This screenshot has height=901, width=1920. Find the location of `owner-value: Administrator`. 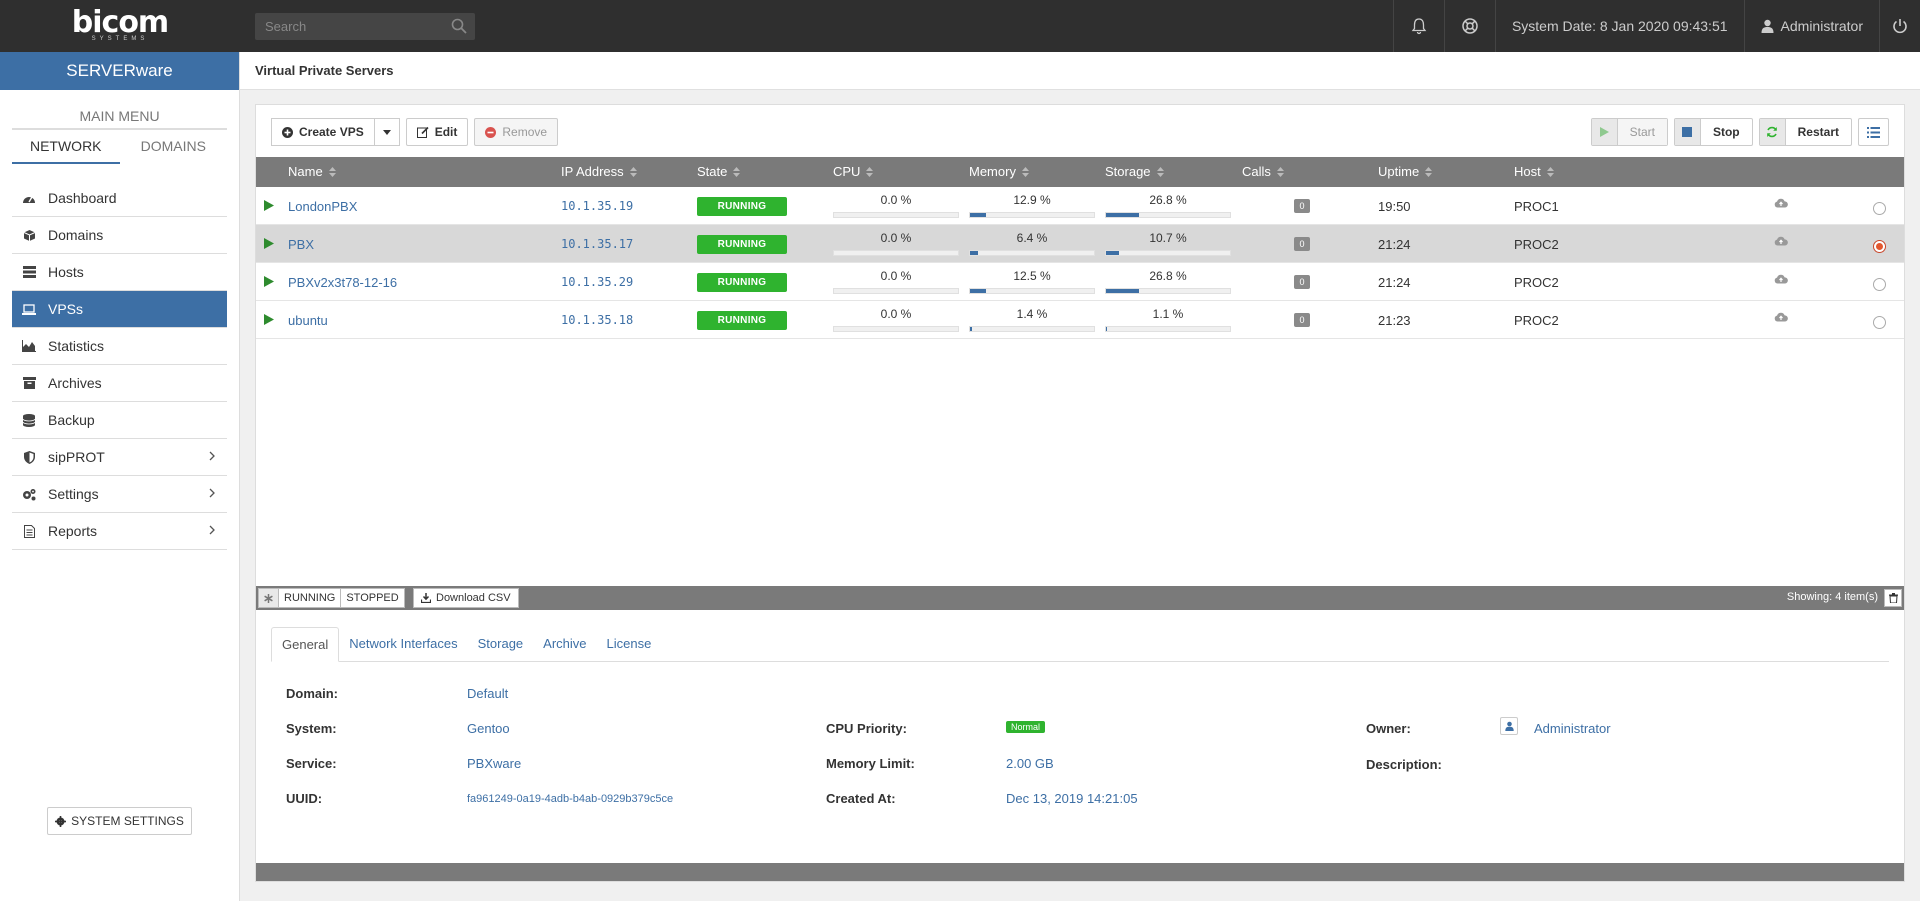

owner-value: Administrator is located at coordinates (1572, 728).